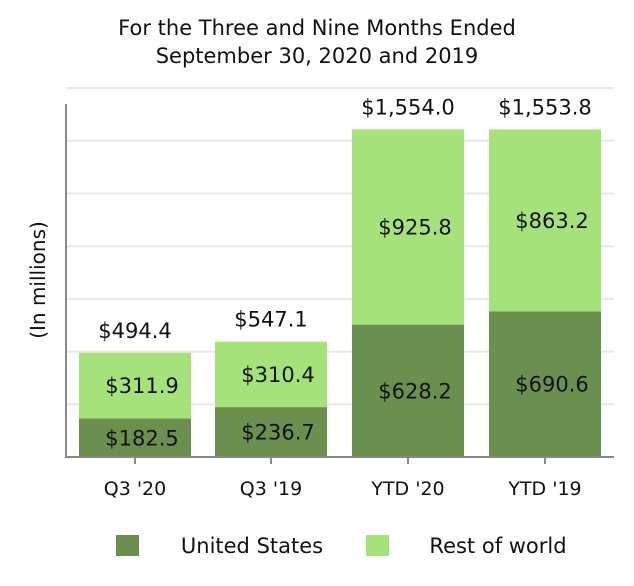  What do you see at coordinates (252, 546) in the screenshot?
I see `legend-label: United States` at bounding box center [252, 546].